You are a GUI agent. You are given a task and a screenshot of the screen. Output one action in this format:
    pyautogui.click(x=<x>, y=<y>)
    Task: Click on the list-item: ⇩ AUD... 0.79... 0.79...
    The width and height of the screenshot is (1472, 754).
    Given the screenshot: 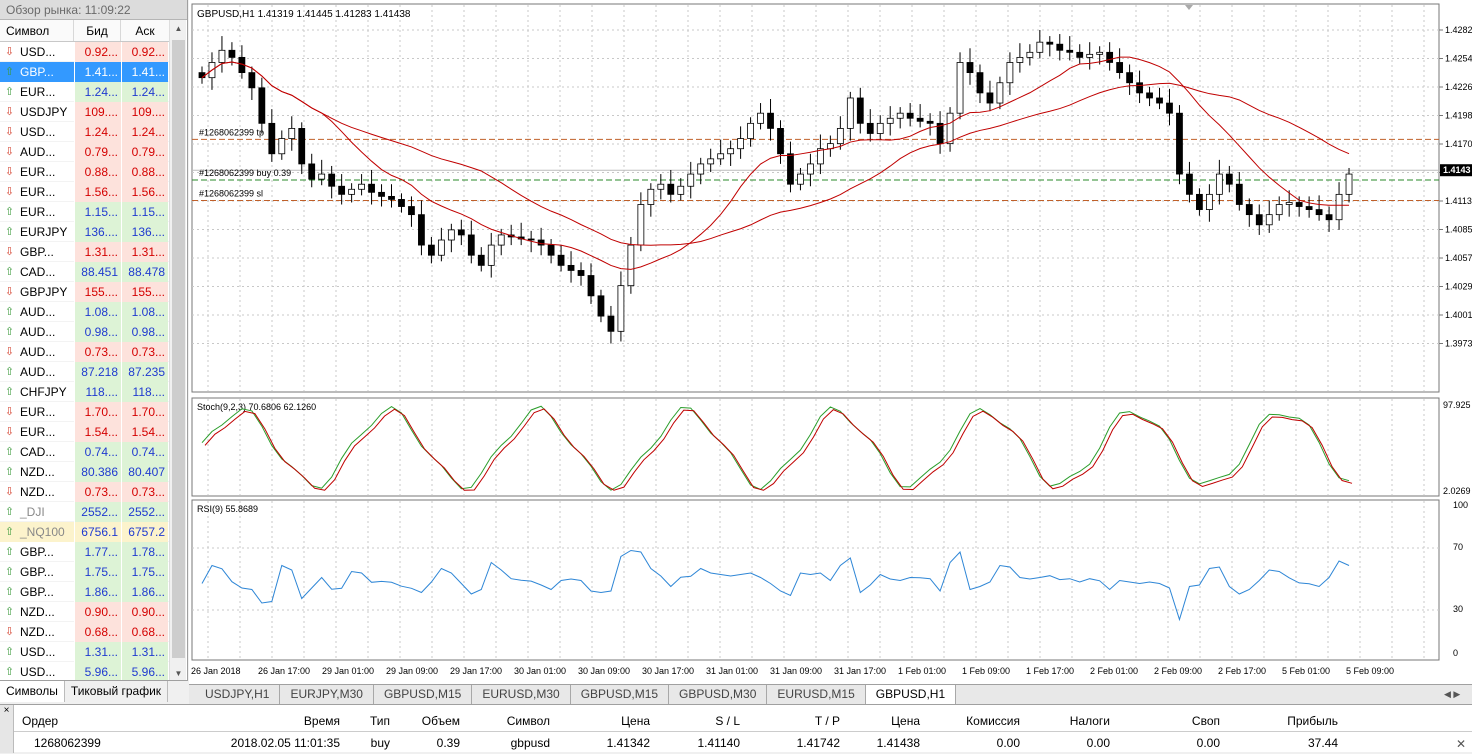 What is the action you would take?
    pyautogui.click(x=84, y=151)
    